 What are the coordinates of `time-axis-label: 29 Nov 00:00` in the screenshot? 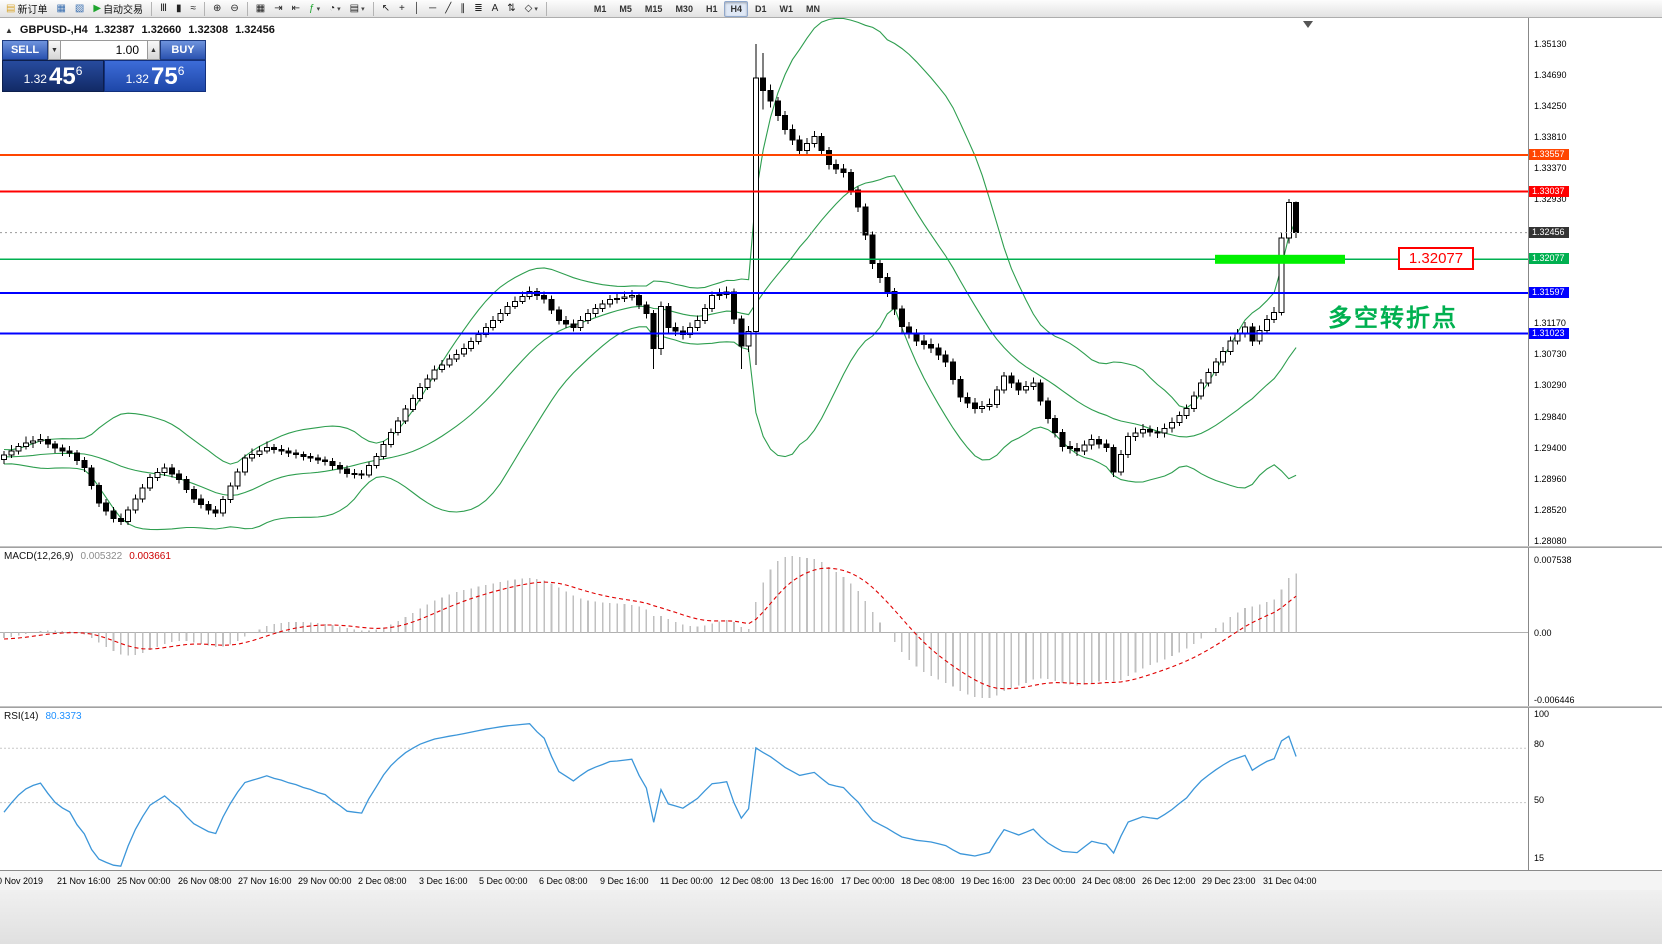 It's located at (325, 881).